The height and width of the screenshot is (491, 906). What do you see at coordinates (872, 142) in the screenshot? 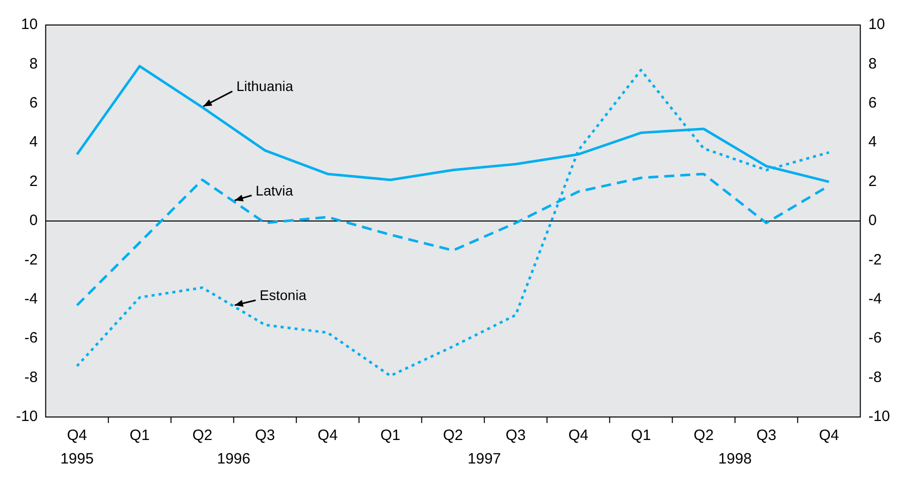
I see `y2-tick-label: 4` at bounding box center [872, 142].